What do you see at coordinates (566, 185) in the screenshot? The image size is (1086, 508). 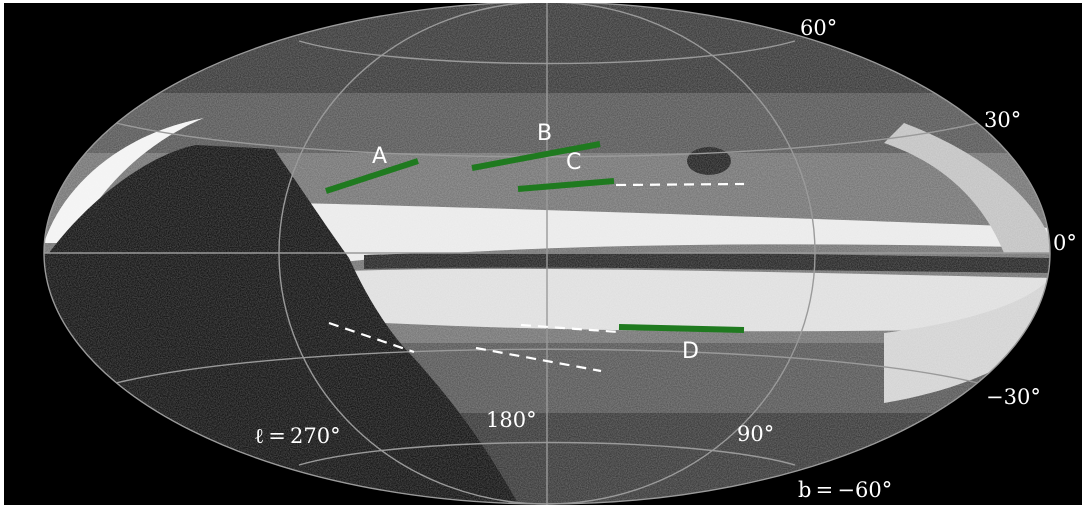 I see `segment-c` at bounding box center [566, 185].